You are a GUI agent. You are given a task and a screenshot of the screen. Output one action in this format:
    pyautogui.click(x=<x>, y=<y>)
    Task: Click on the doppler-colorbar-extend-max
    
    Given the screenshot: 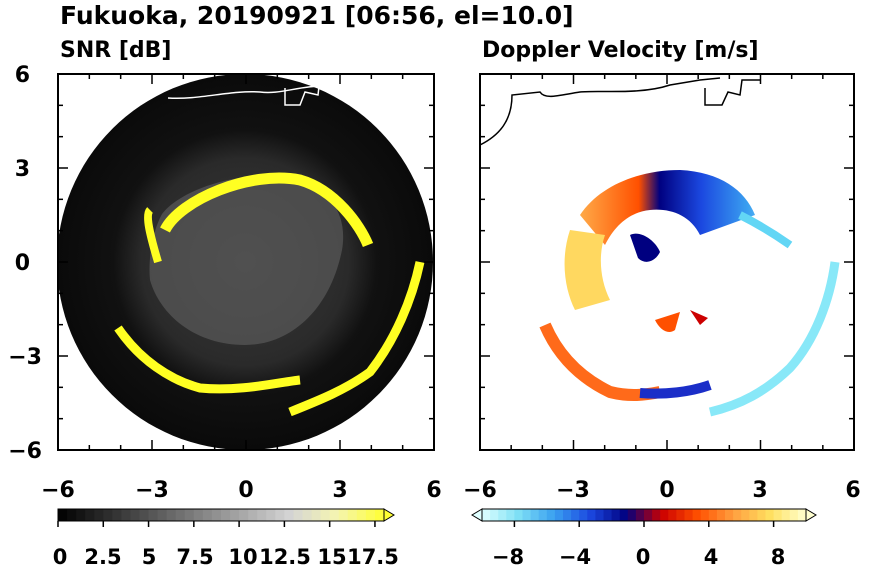 What is the action you would take?
    pyautogui.click(x=811, y=515)
    